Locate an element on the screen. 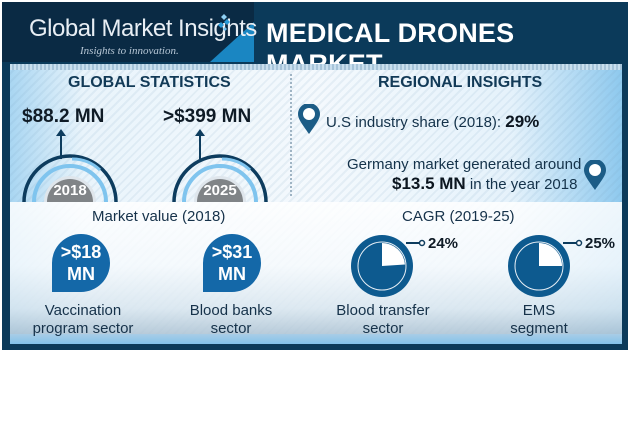 Image resolution: width=635 pixels, height=440 pixels. logo-name: Global Market Insights is located at coordinates (143, 28).